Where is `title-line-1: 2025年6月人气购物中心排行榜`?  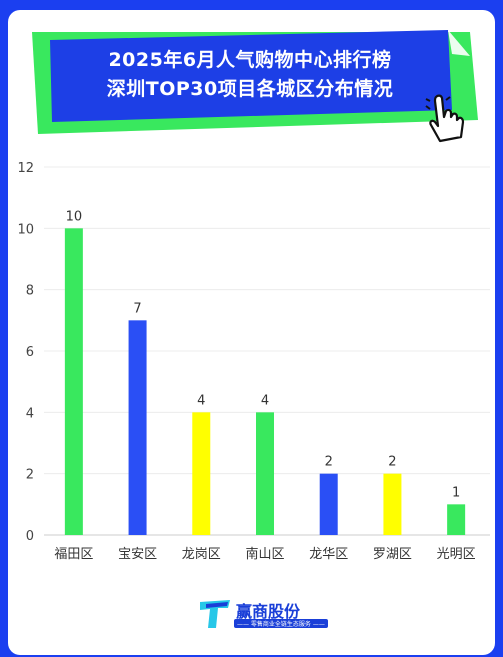 title-line-1: 2025年6月人气购物中心排行榜 is located at coordinates (250, 60).